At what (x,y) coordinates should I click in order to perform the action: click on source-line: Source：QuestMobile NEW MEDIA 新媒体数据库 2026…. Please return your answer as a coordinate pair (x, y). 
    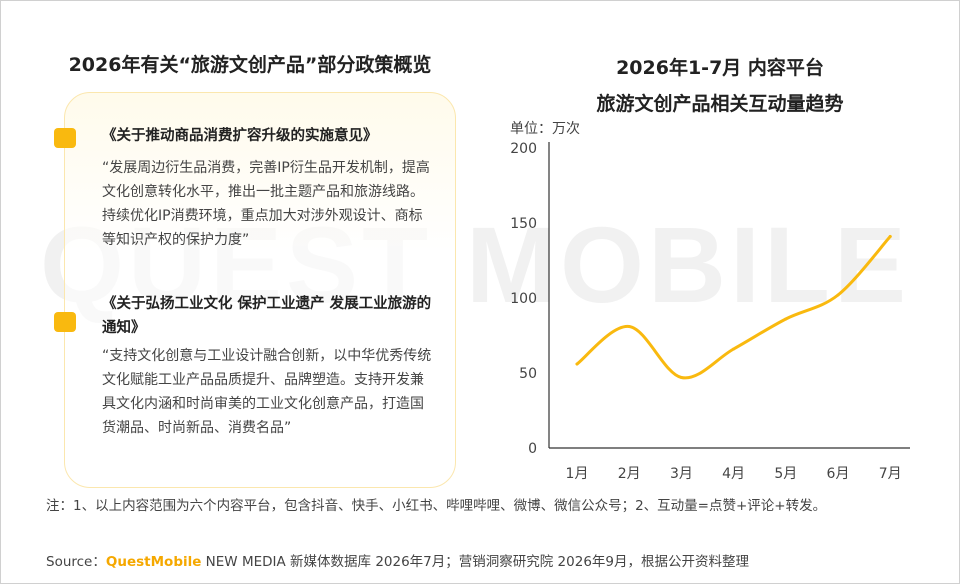
    Looking at the image, I should click on (397, 560).